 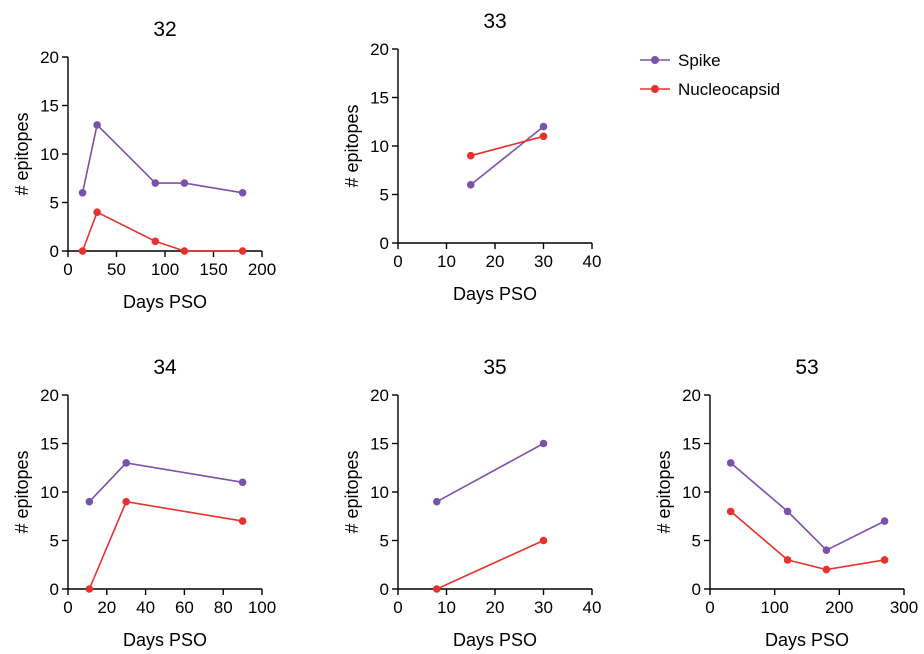 I want to click on panel-35: 35 0 5 10 15 20 0 10 20 30 40 Days PSO # epitopes, so click(x=471, y=503).